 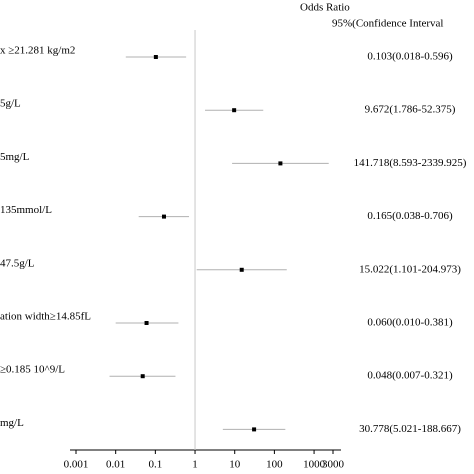 What do you see at coordinates (410, 269) in the screenshot?
I see `value-label: 15.022(1.101-204.973)` at bounding box center [410, 269].